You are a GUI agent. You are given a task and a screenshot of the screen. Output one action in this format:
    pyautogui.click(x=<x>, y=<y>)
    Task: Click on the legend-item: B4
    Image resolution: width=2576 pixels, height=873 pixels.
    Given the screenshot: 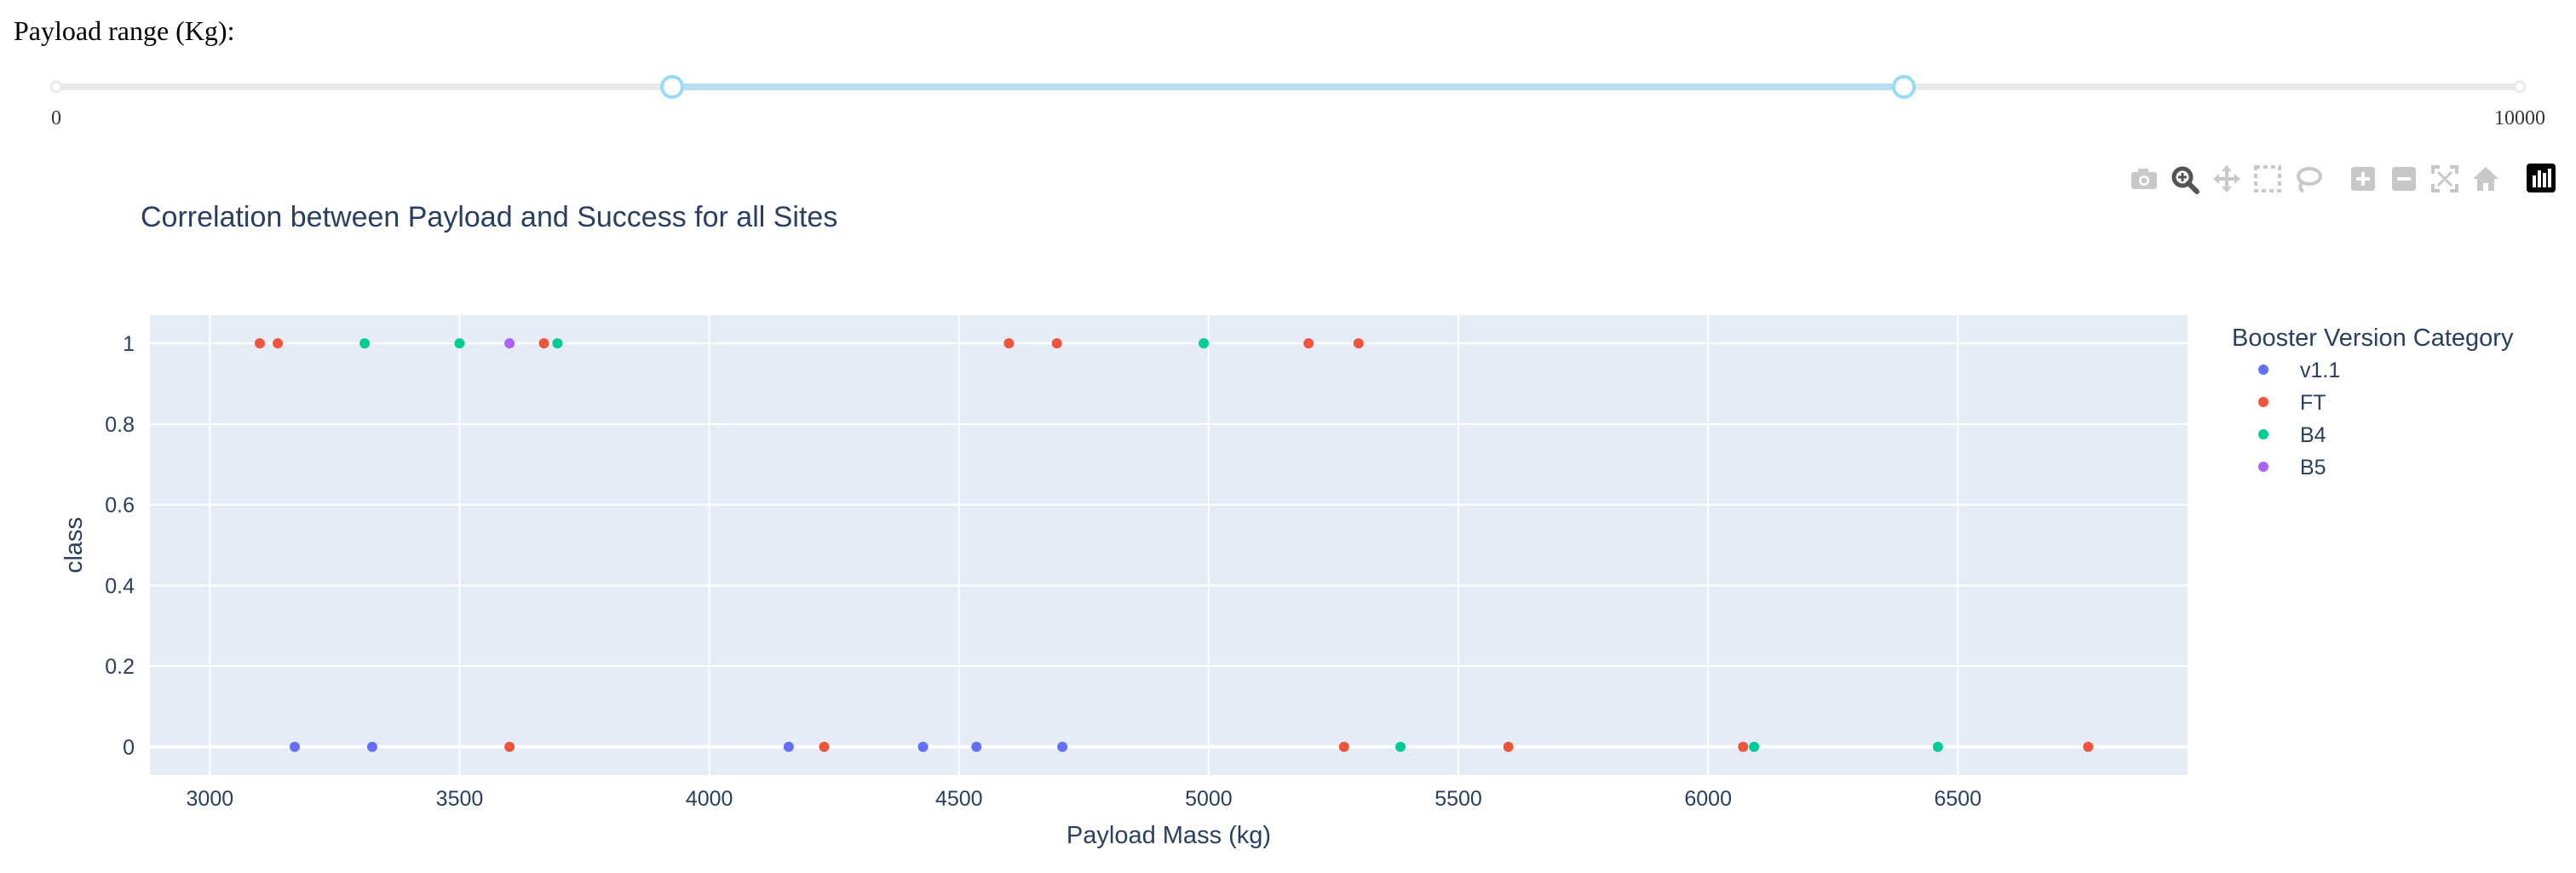 What is the action you would take?
    pyautogui.click(x=2292, y=435)
    